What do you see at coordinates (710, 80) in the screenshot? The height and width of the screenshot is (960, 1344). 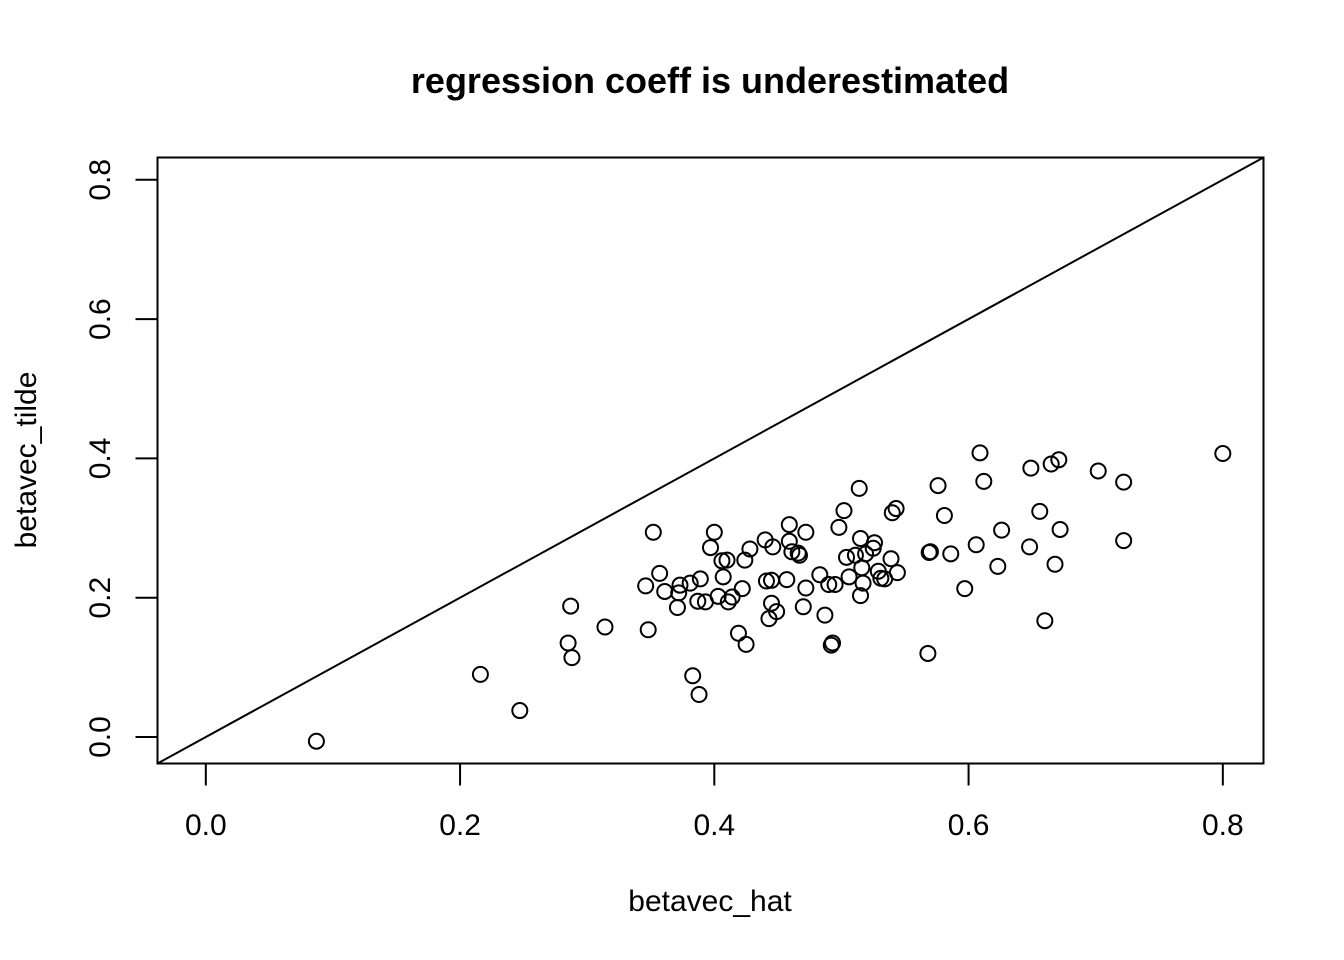 I see `chart-title: regression coeff is underestimated` at bounding box center [710, 80].